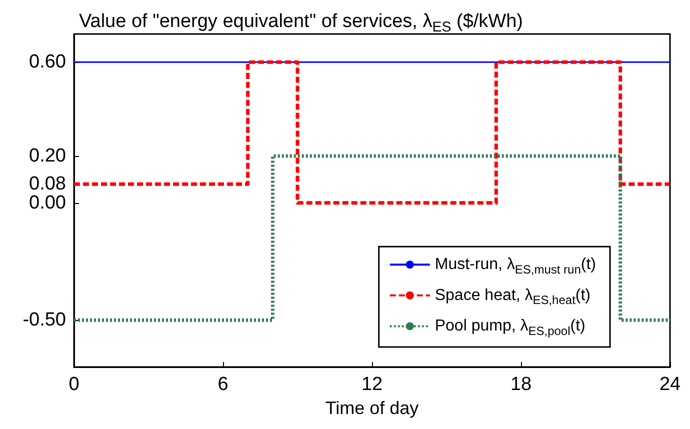  Describe the element at coordinates (47, 62) in the screenshot. I see `y-tick-label: 0.60` at that location.